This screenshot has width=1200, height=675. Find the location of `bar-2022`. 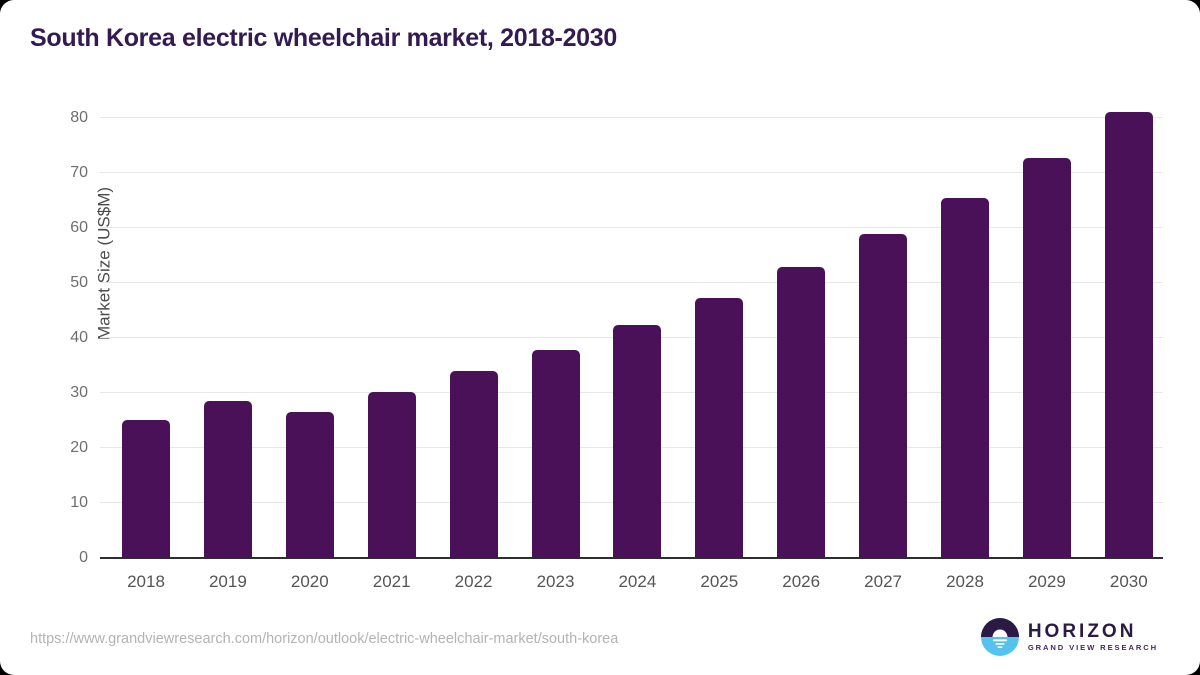

bar-2022 is located at coordinates (473, 464).